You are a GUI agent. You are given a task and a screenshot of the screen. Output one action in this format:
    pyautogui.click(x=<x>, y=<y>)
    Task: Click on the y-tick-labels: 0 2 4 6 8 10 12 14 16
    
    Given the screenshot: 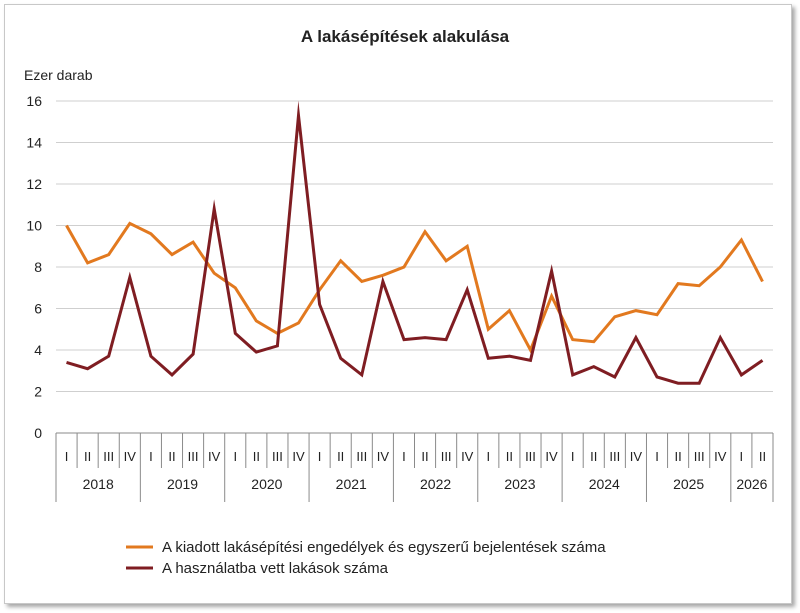 What is the action you would take?
    pyautogui.click(x=34, y=267)
    